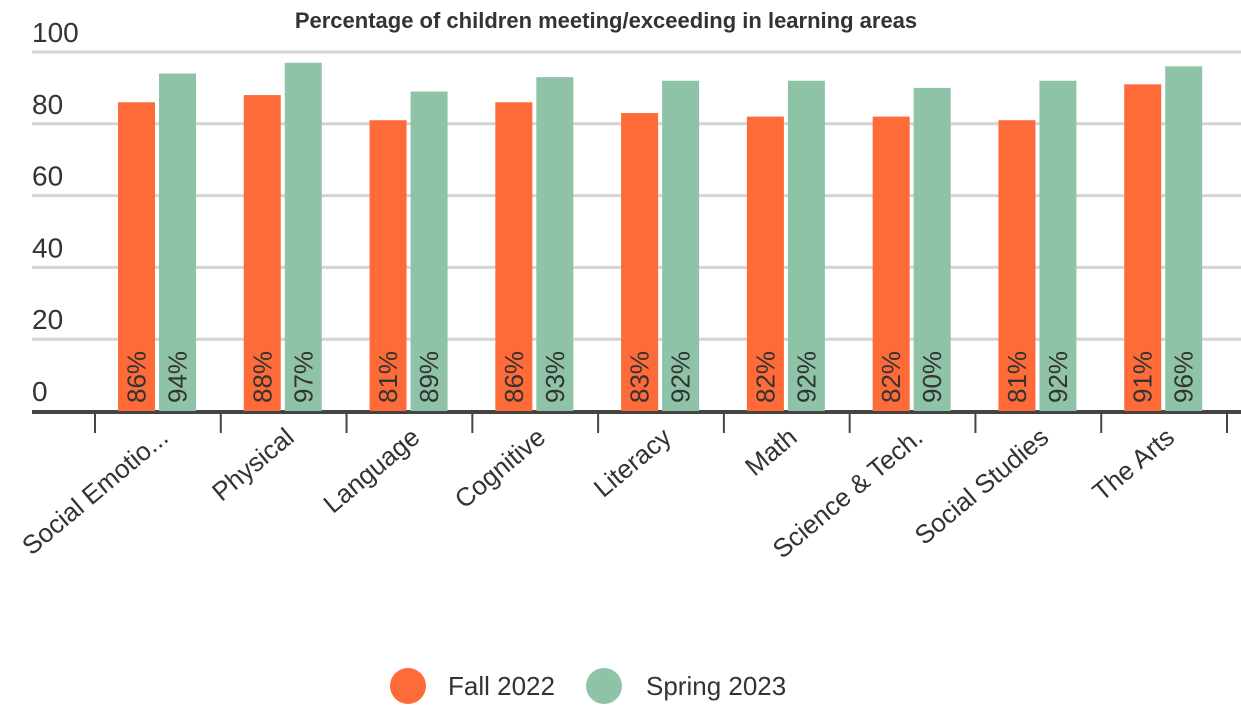  I want to click on value-label: 94%, so click(178, 377).